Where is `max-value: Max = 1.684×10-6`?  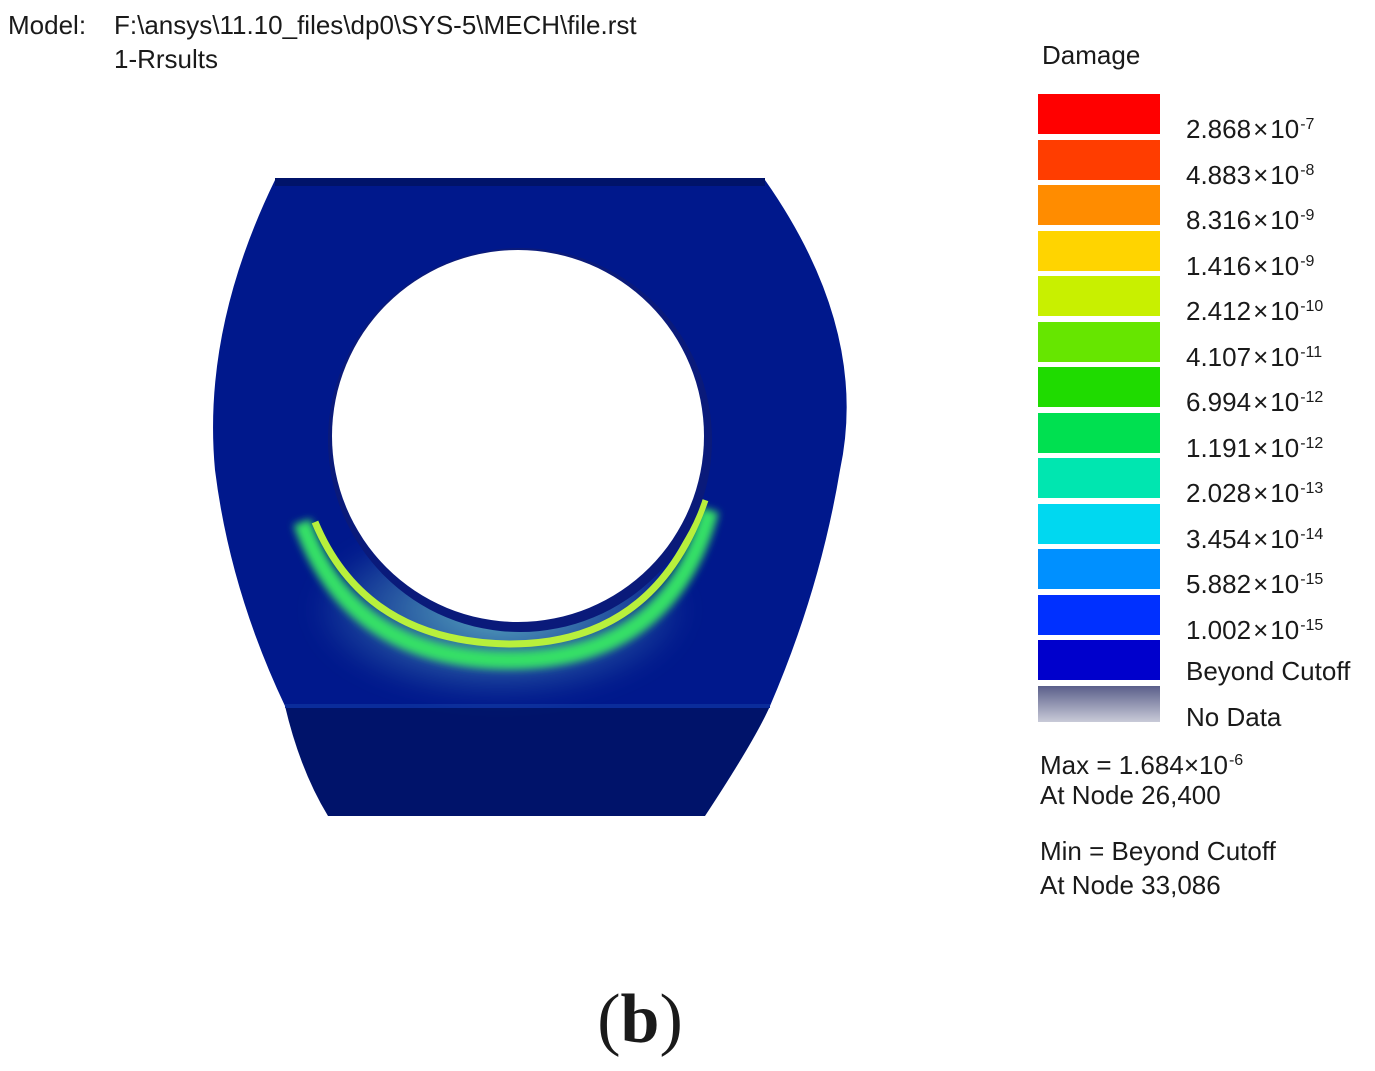 max-value: Max = 1.684×10-6 is located at coordinates (1141, 763).